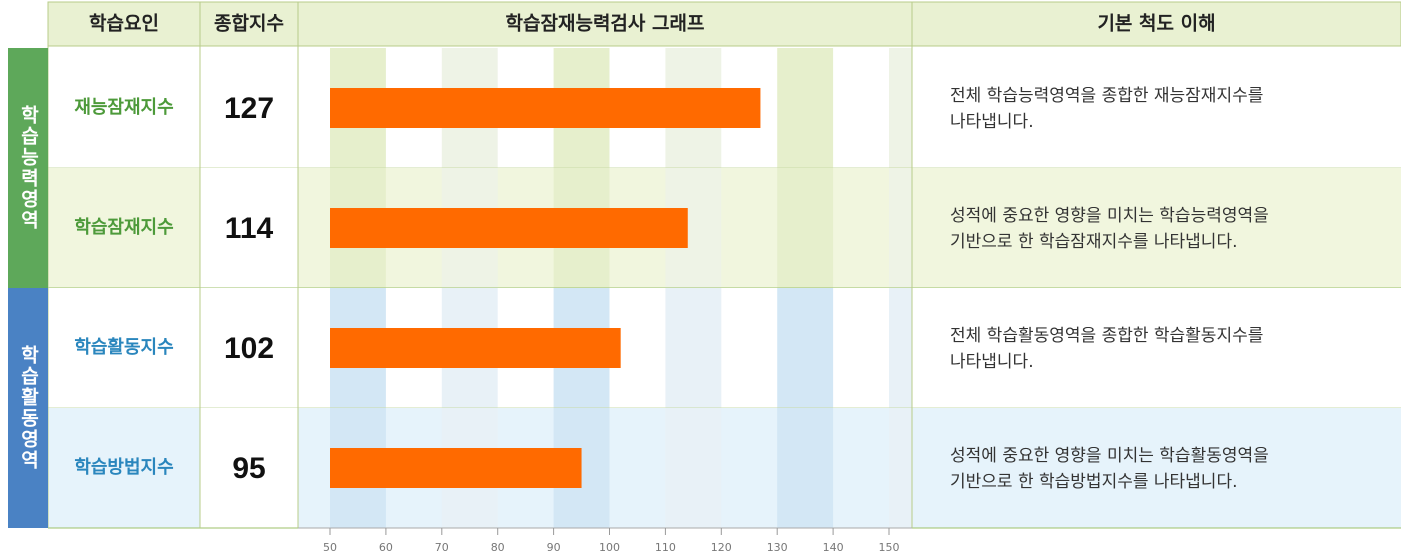 The width and height of the screenshot is (1401, 559). Describe the element at coordinates (123, 227) in the screenshot. I see `row-name: 학습잠재지수` at that location.